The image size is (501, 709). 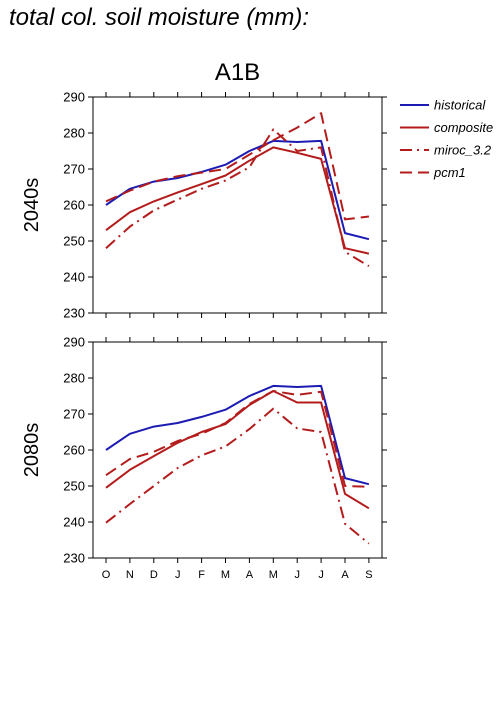 What do you see at coordinates (460, 105) in the screenshot?
I see `legend-label: historical` at bounding box center [460, 105].